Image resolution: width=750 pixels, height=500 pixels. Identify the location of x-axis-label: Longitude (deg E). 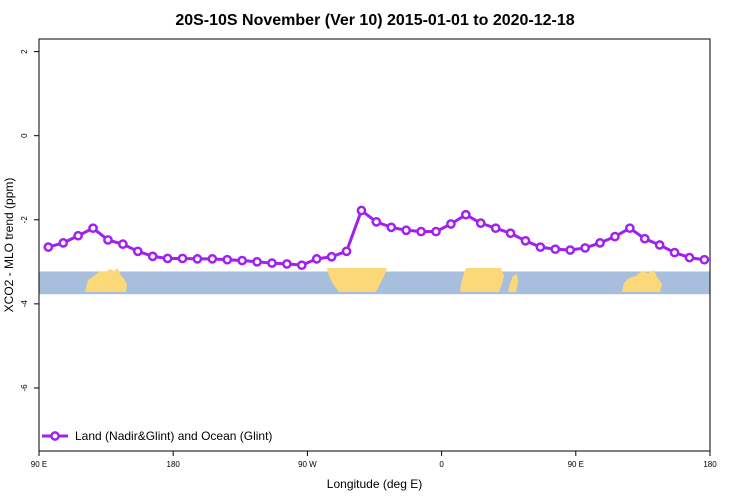
(374, 484).